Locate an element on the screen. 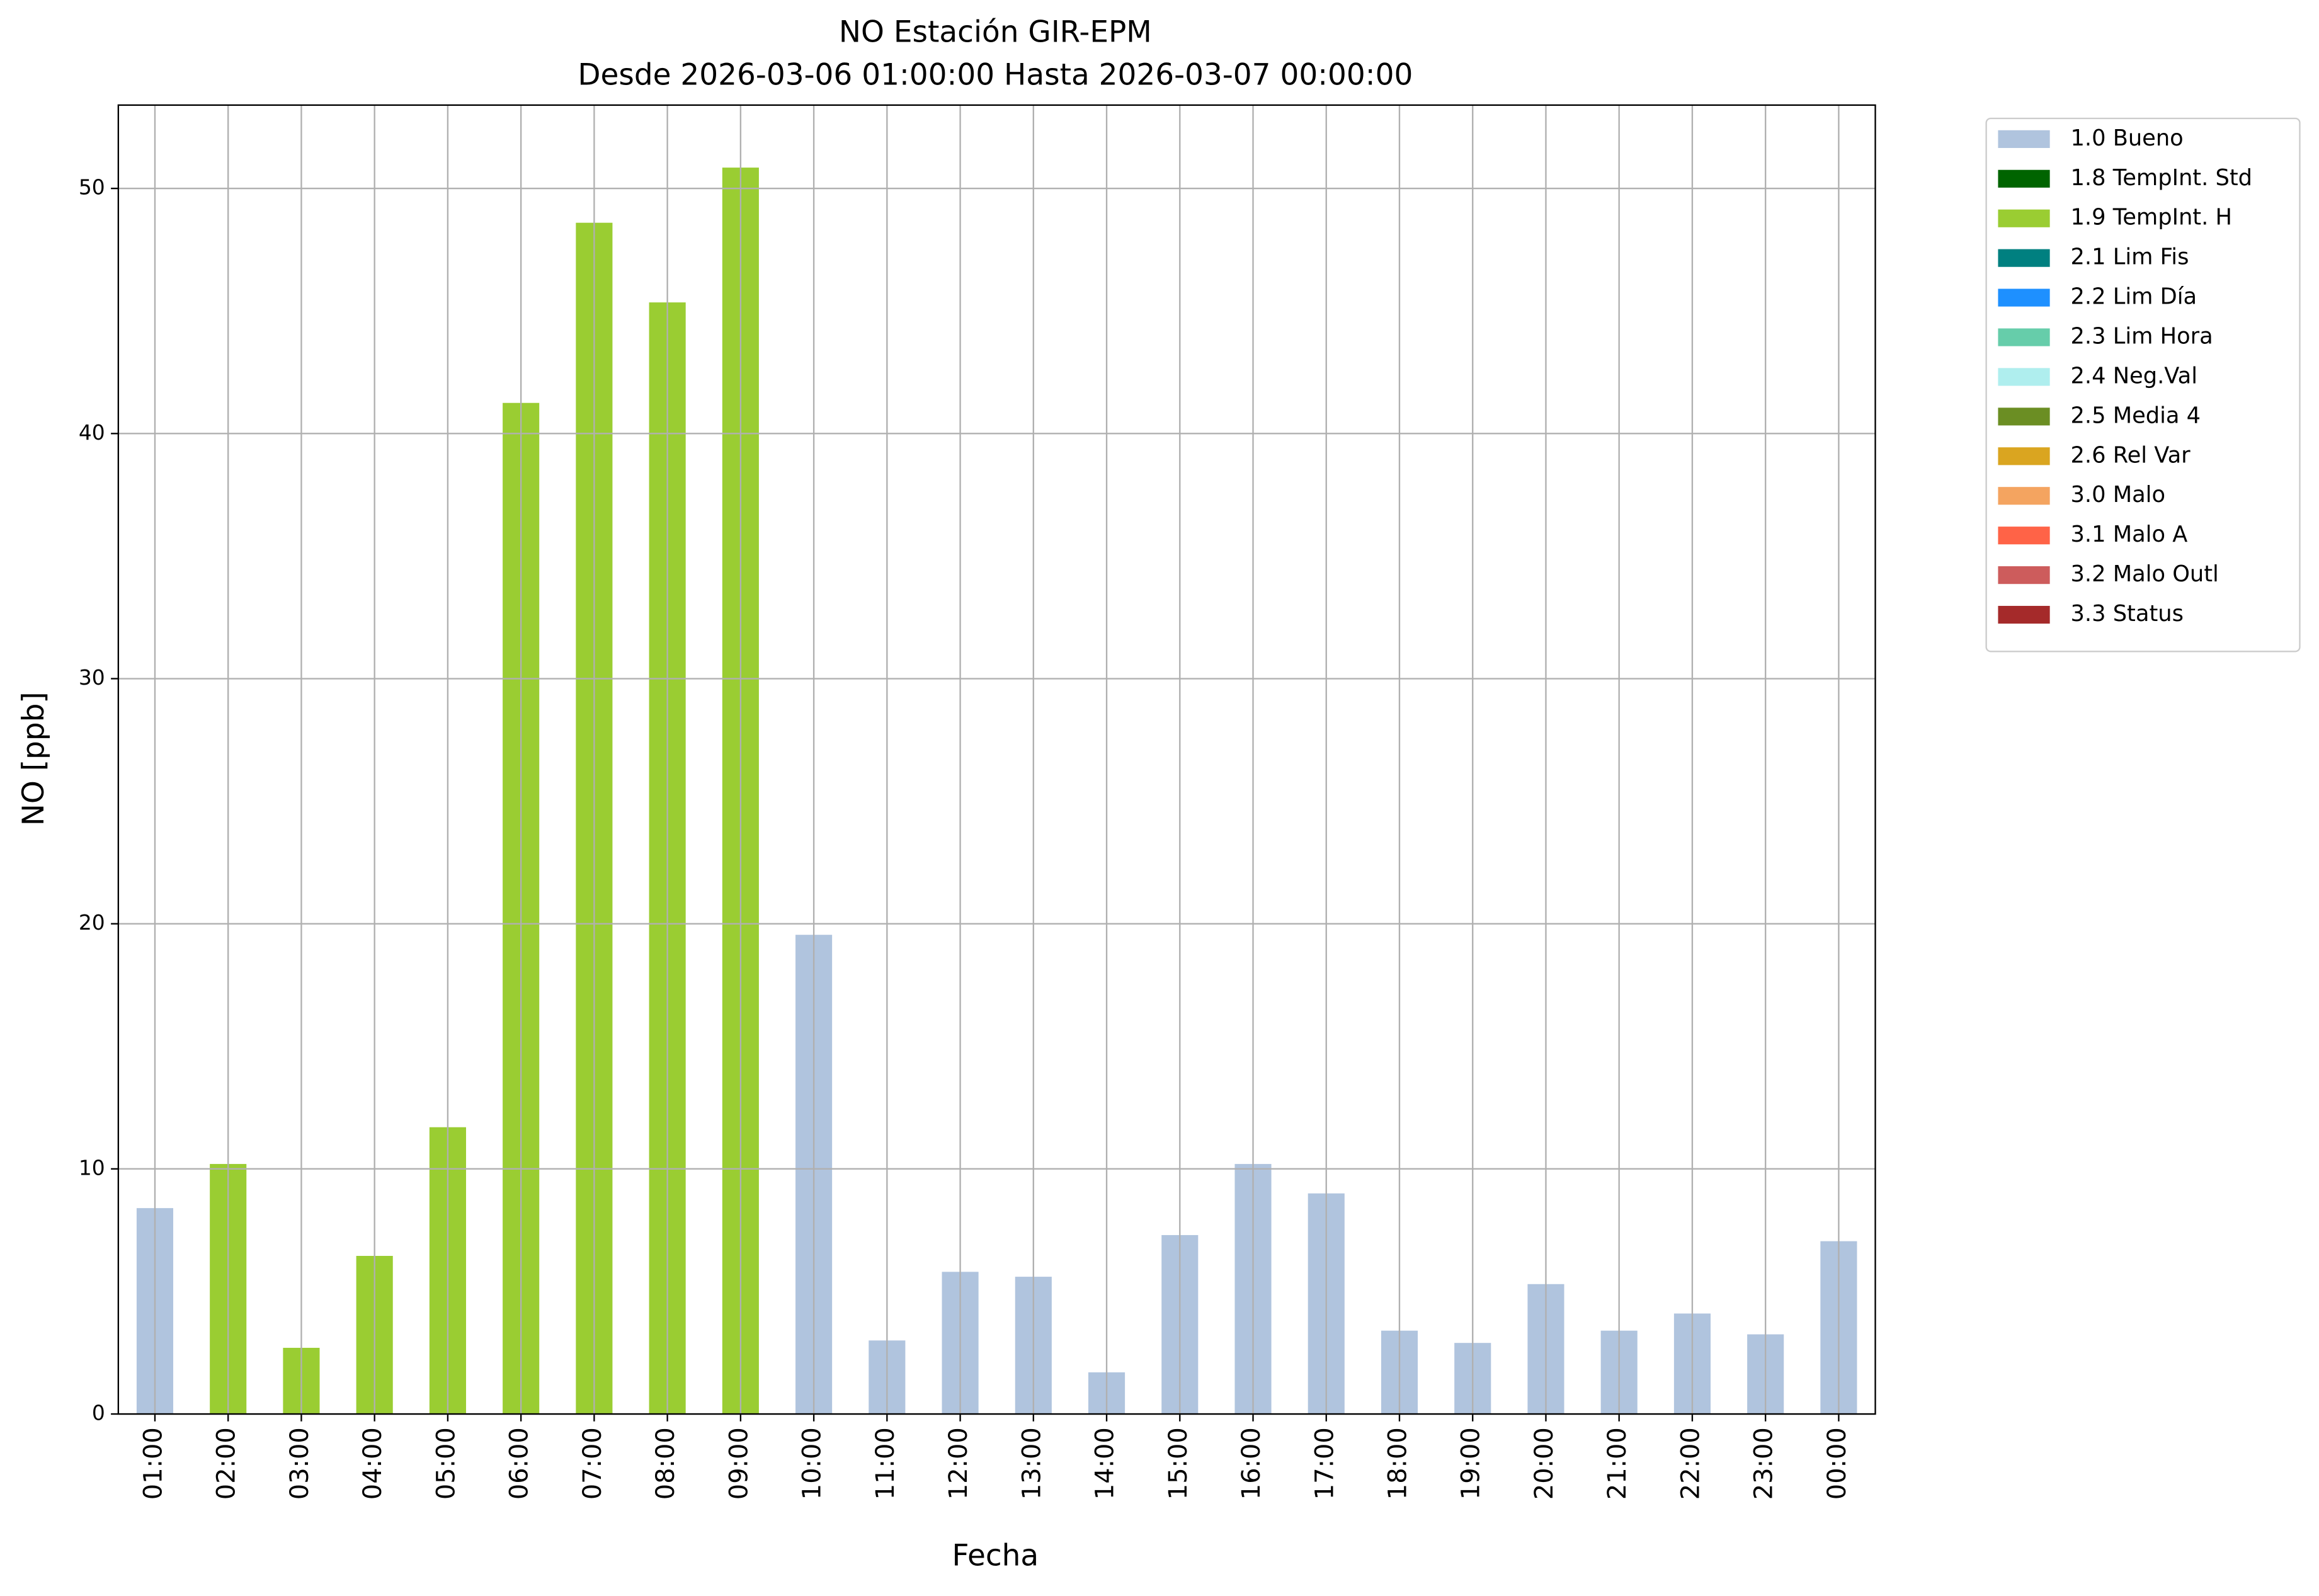 The width and height of the screenshot is (2319, 1596). x-tick-label: 13:00 is located at coordinates (1031, 1463).